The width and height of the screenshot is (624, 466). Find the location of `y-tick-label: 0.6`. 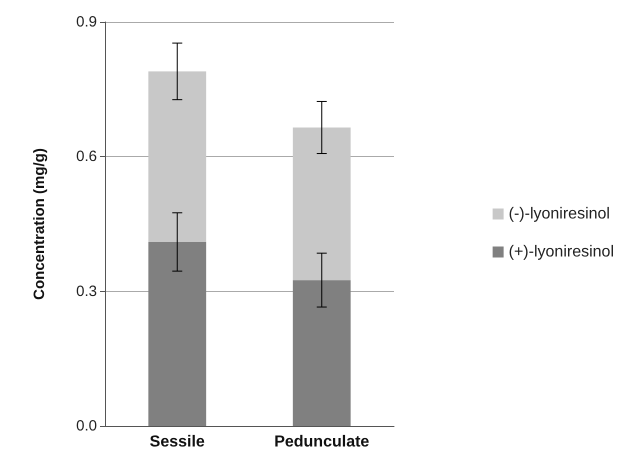

y-tick-label: 0.6 is located at coordinates (86, 157).